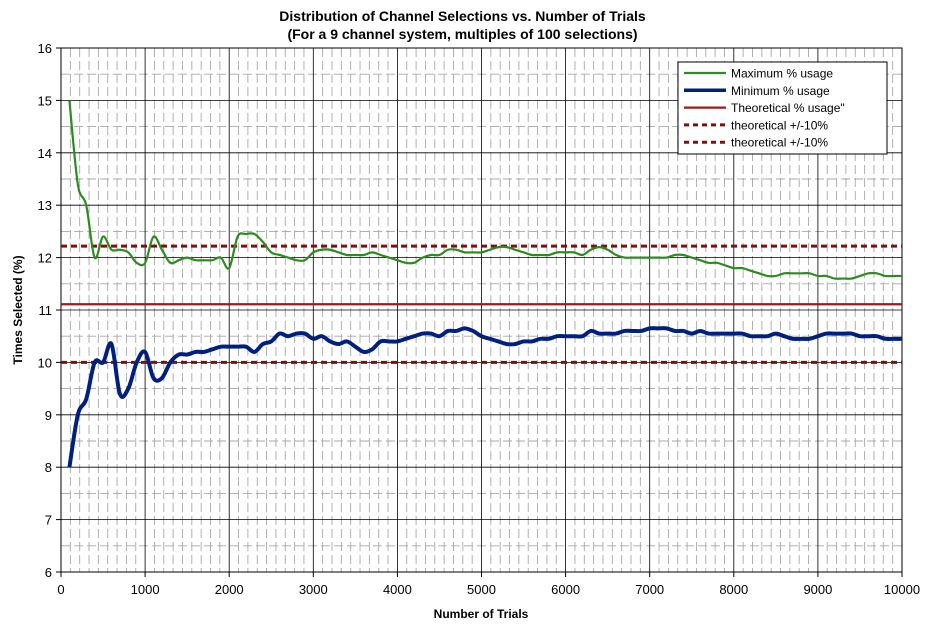 This screenshot has width=925, height=624. What do you see at coordinates (45, 100) in the screenshot?
I see `y-tick-label: 15` at bounding box center [45, 100].